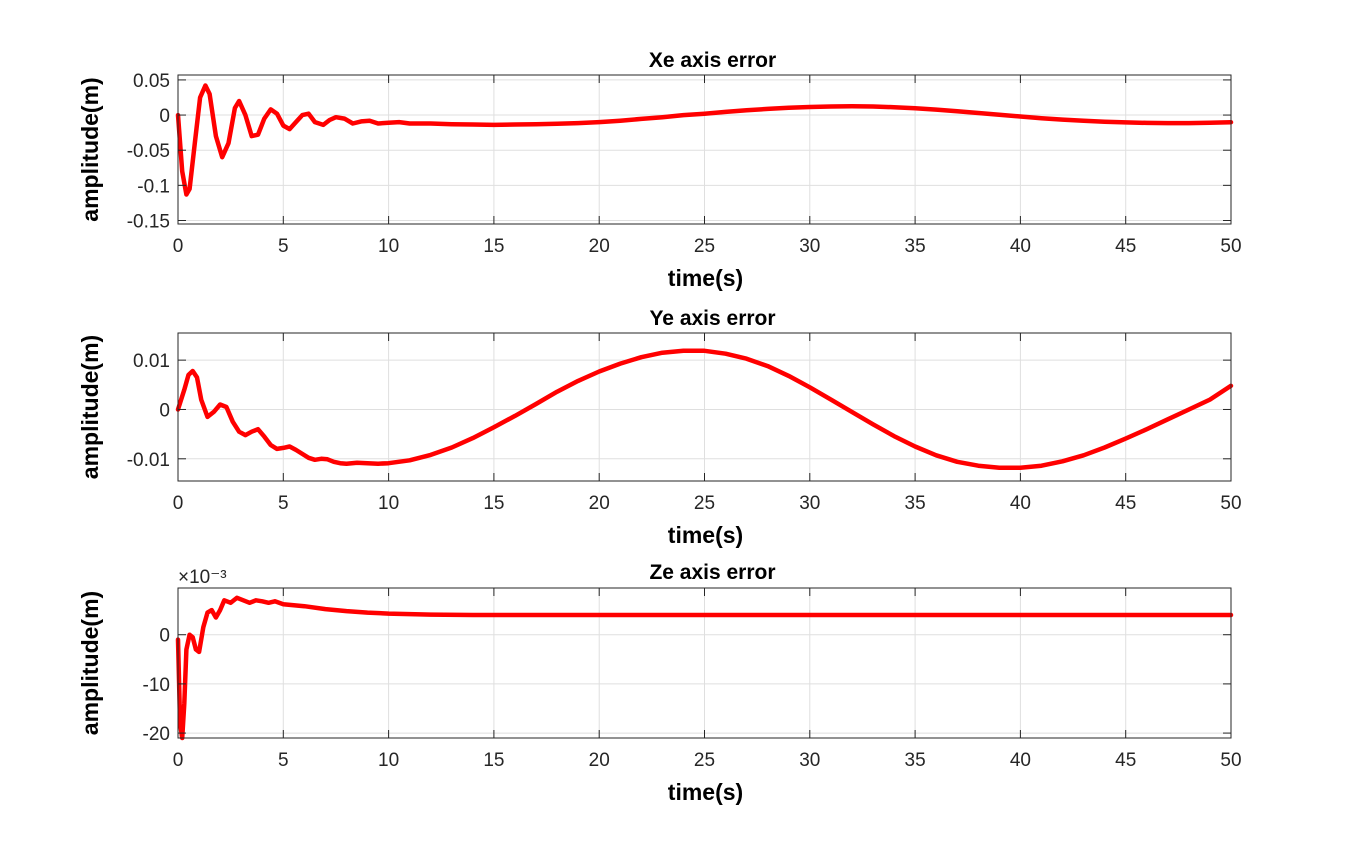  What do you see at coordinates (712, 318) in the screenshot?
I see `chart-title: Ye axis error` at bounding box center [712, 318].